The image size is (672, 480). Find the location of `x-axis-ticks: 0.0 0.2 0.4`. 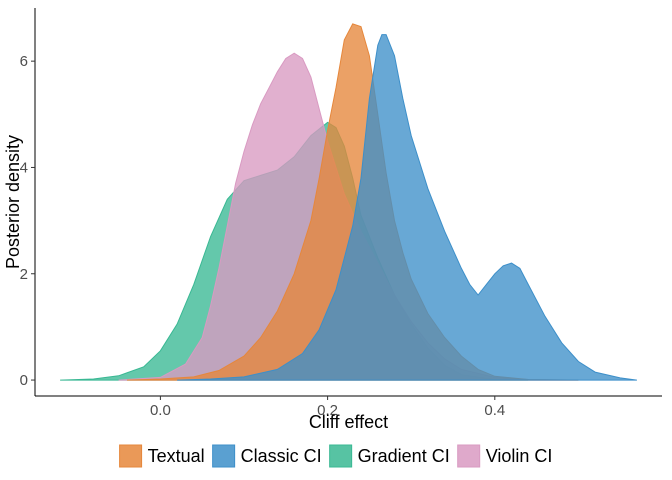

x-axis-ticks: 0.0 0.2 0.4 is located at coordinates (327, 407).